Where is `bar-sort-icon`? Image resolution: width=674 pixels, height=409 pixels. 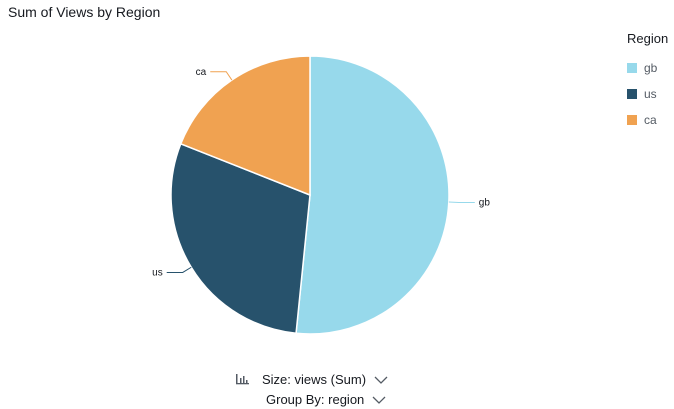
bar-sort-icon is located at coordinates (243, 379).